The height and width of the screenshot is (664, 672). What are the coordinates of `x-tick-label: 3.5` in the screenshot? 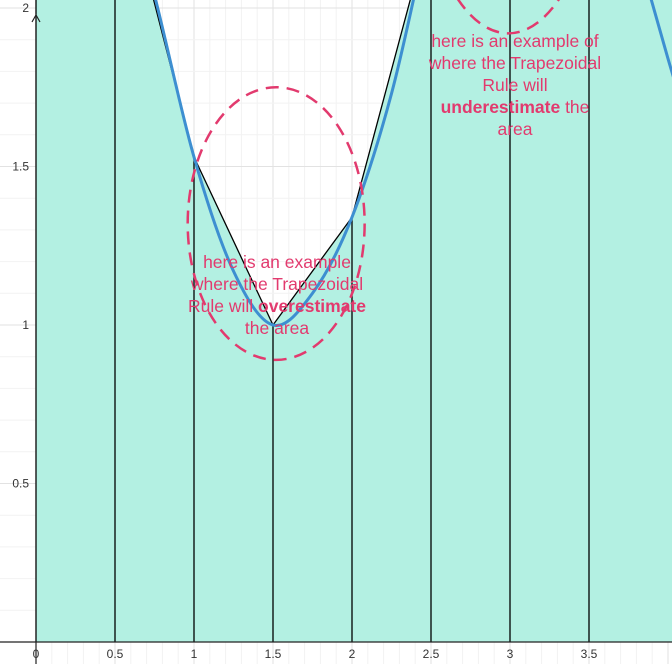 It's located at (589, 654).